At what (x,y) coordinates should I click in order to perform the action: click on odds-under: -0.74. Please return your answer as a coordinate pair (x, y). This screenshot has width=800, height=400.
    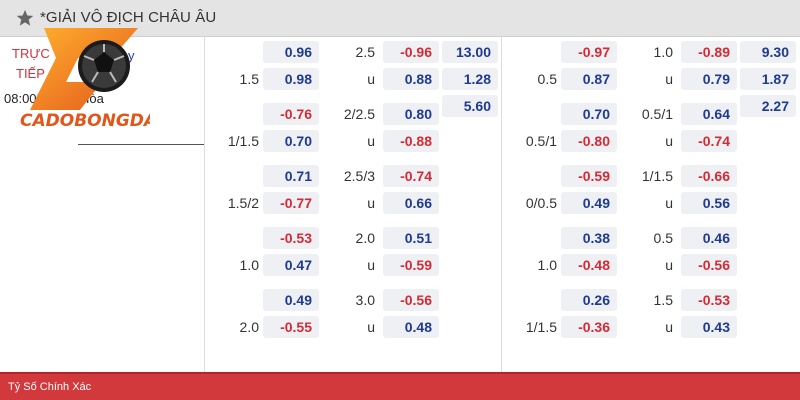
    Looking at the image, I should click on (709, 141).